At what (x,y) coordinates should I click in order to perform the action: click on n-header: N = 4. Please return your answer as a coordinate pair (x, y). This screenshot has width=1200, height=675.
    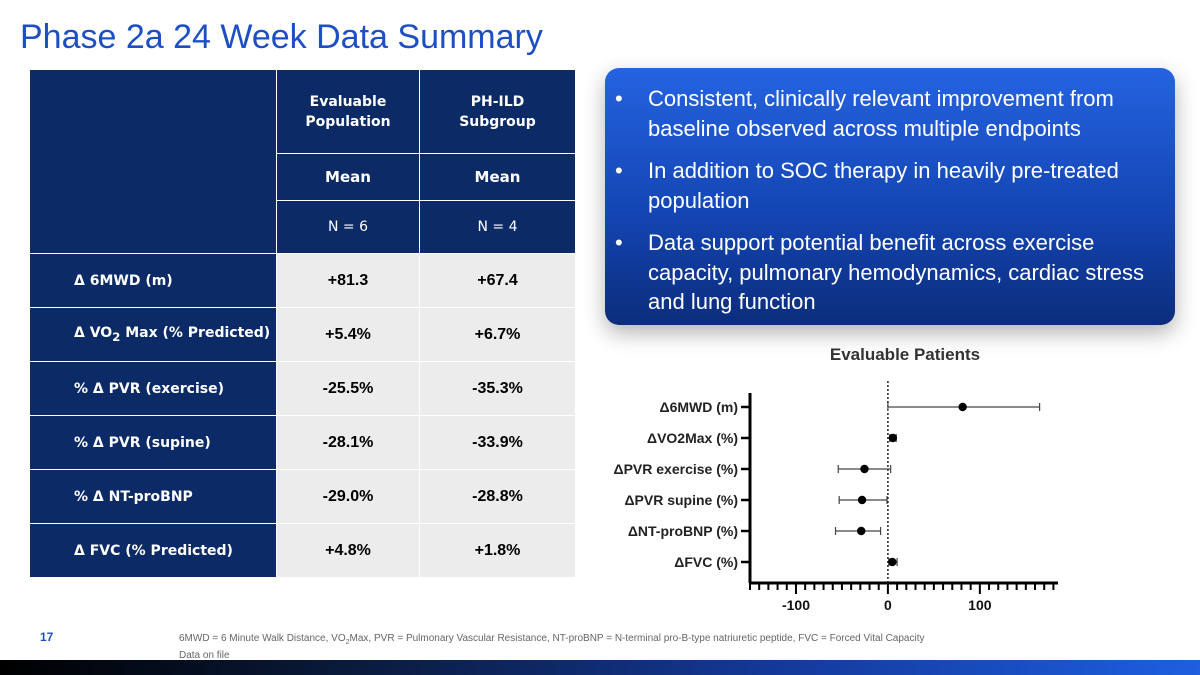
    Looking at the image, I should click on (497, 227).